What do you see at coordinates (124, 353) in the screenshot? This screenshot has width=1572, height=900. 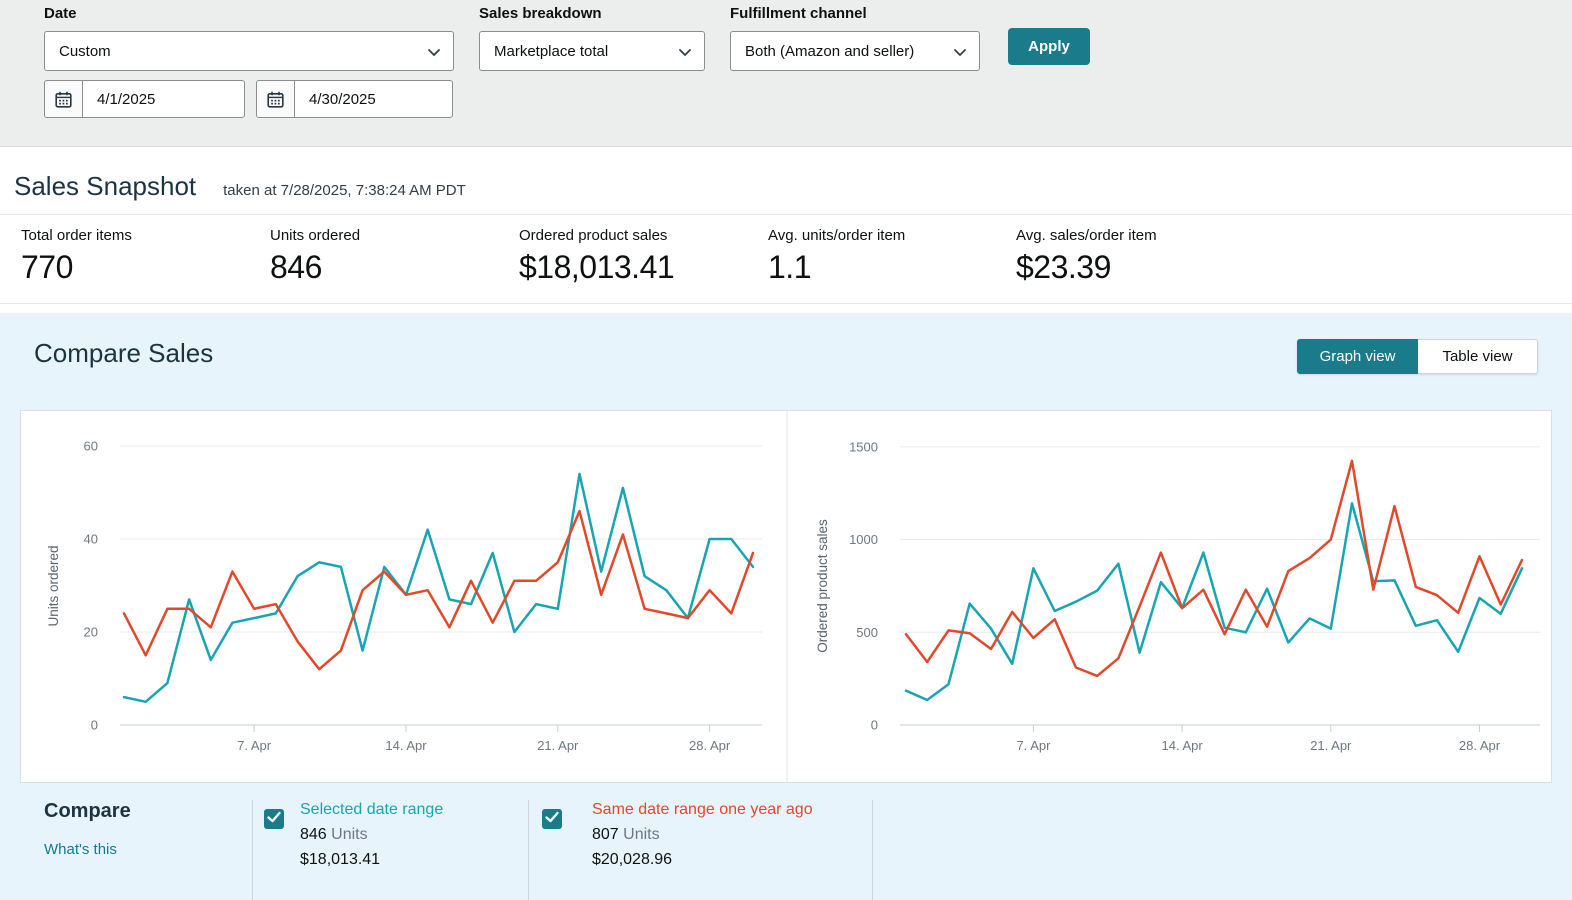 I see `compare-sales-title: Compare Sales` at bounding box center [124, 353].